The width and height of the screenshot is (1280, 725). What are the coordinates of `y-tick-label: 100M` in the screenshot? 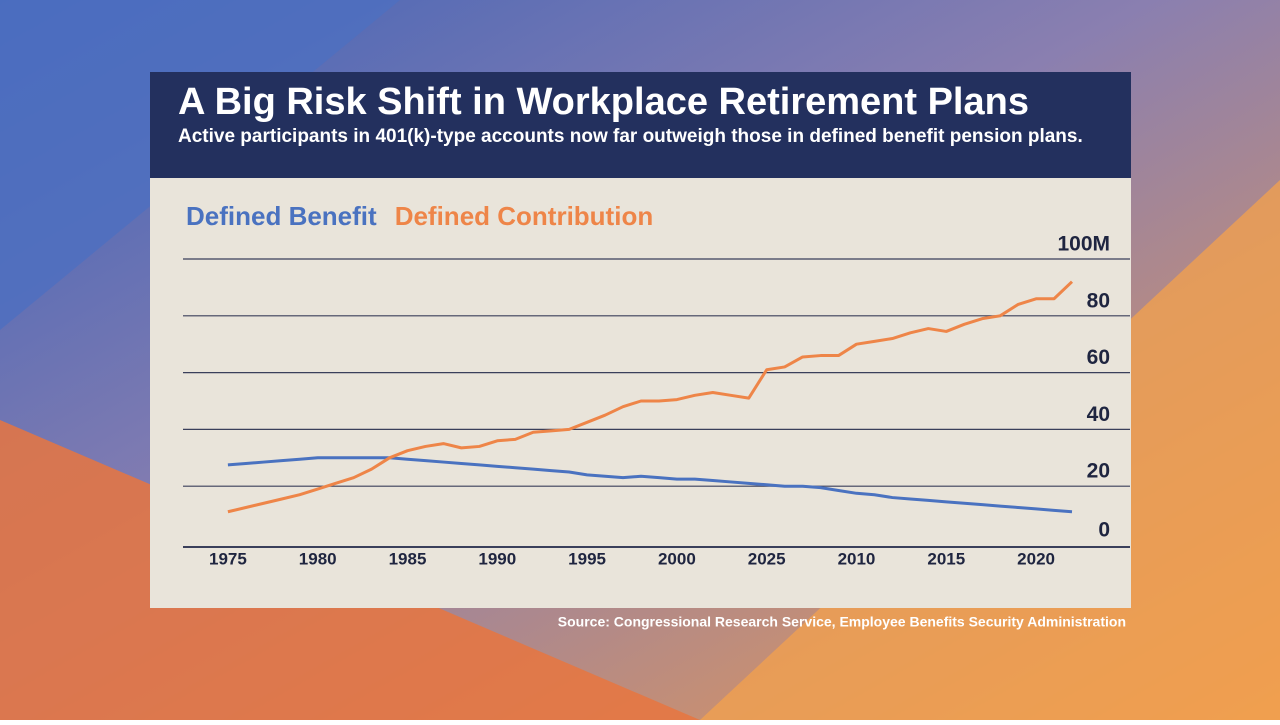 It's located at (1083, 244).